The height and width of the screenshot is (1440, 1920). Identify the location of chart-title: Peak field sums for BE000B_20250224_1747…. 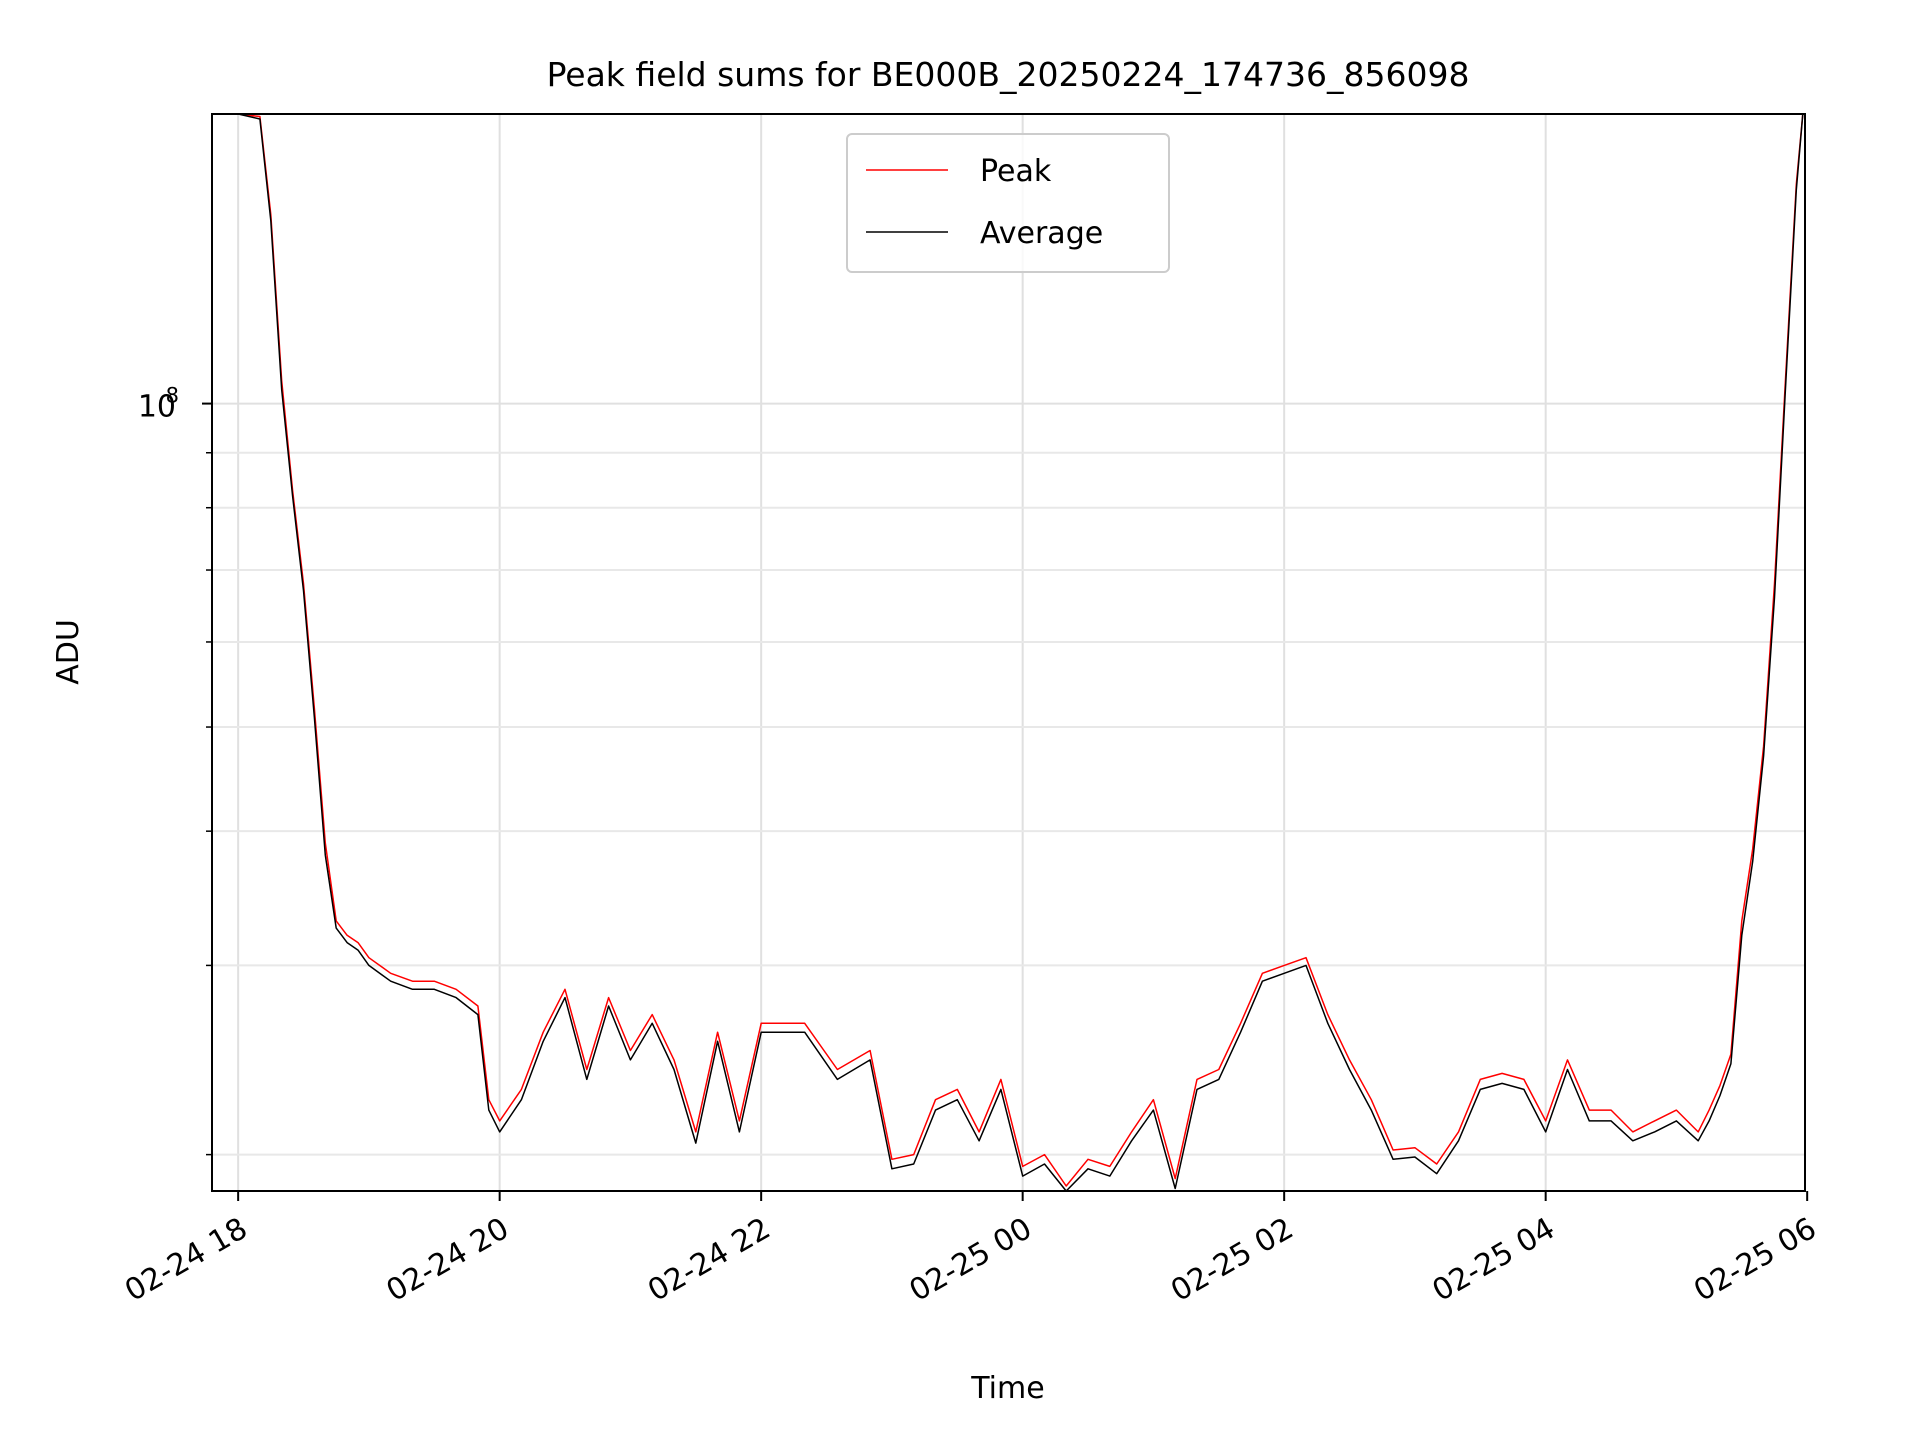
(1008, 74).